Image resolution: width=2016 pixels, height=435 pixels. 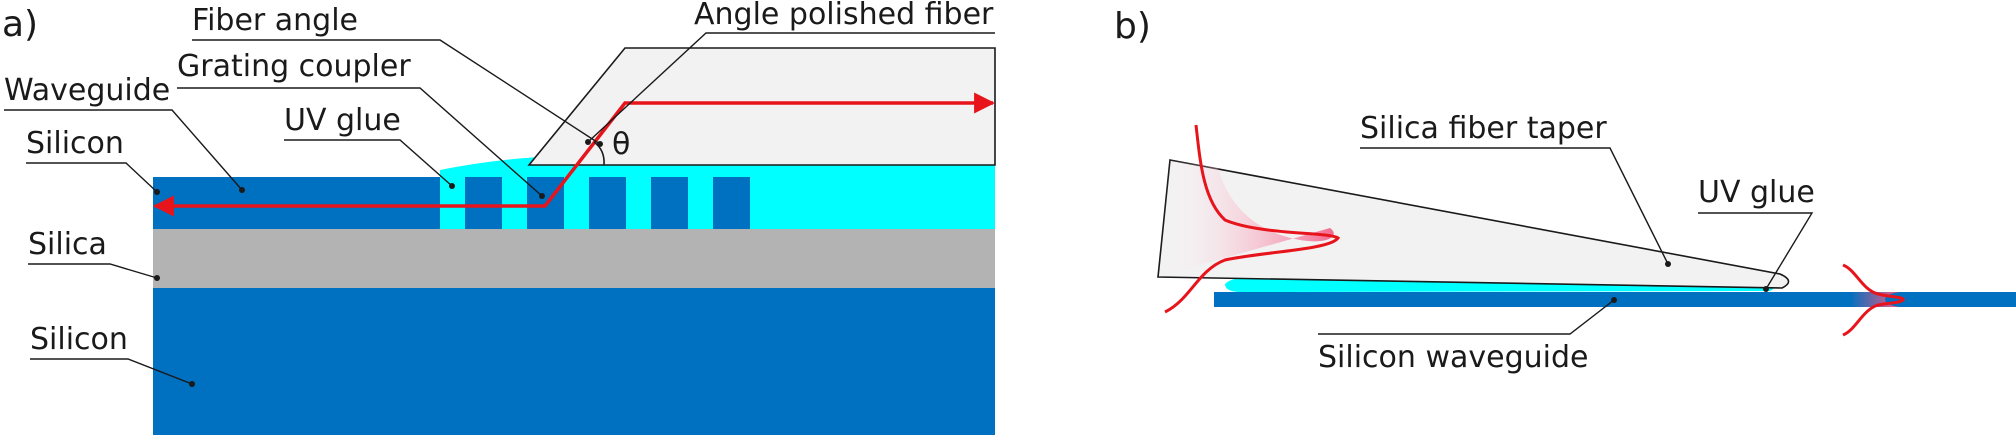 I want to click on silica-dot, so click(x=157, y=278).